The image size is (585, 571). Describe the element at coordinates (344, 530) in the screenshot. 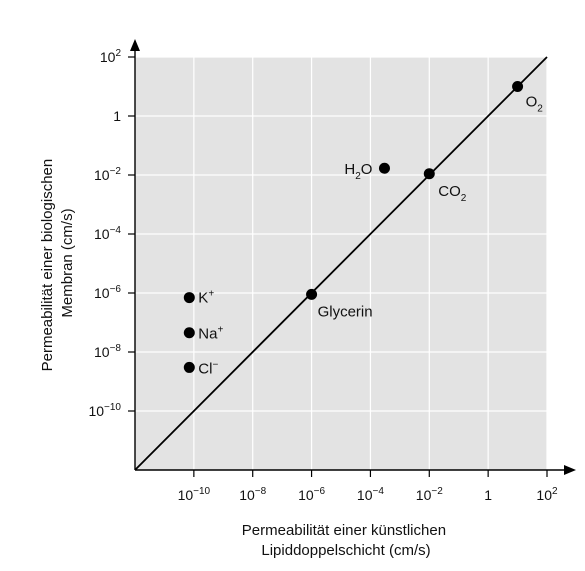

I see `x-axis-title-line-1: Permeabilität einer künstlichen` at that location.